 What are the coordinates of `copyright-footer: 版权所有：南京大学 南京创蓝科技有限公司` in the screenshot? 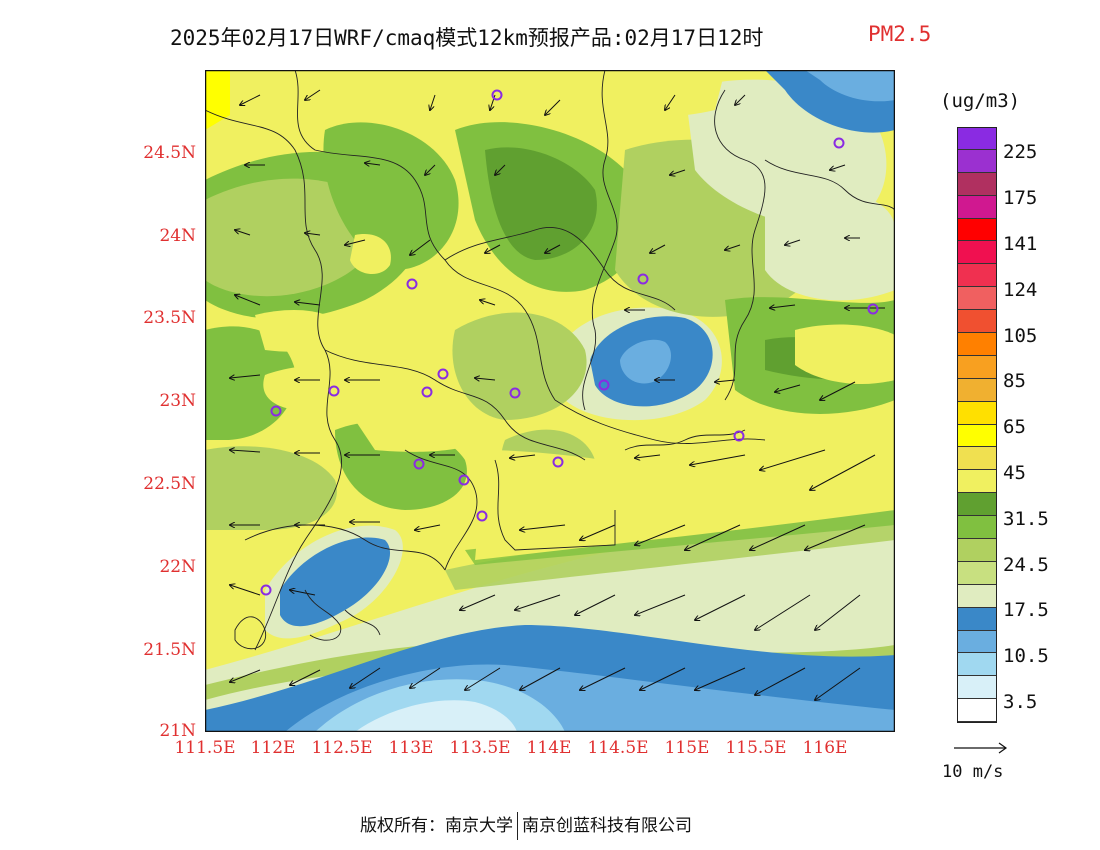 It's located at (526, 825).